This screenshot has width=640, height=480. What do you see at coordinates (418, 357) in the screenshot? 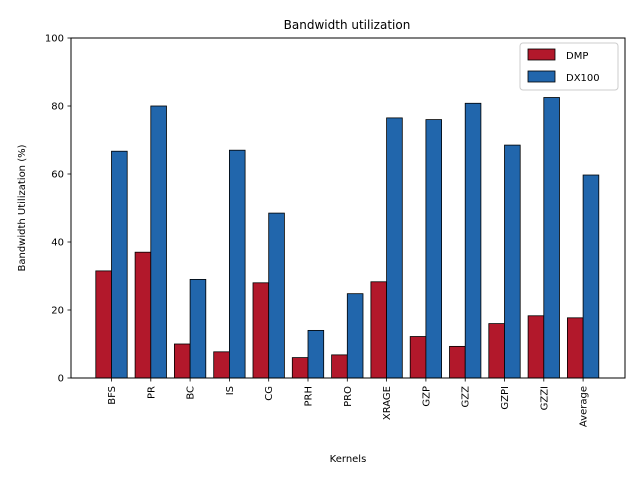
I see `bar-dmp-gzp` at bounding box center [418, 357].